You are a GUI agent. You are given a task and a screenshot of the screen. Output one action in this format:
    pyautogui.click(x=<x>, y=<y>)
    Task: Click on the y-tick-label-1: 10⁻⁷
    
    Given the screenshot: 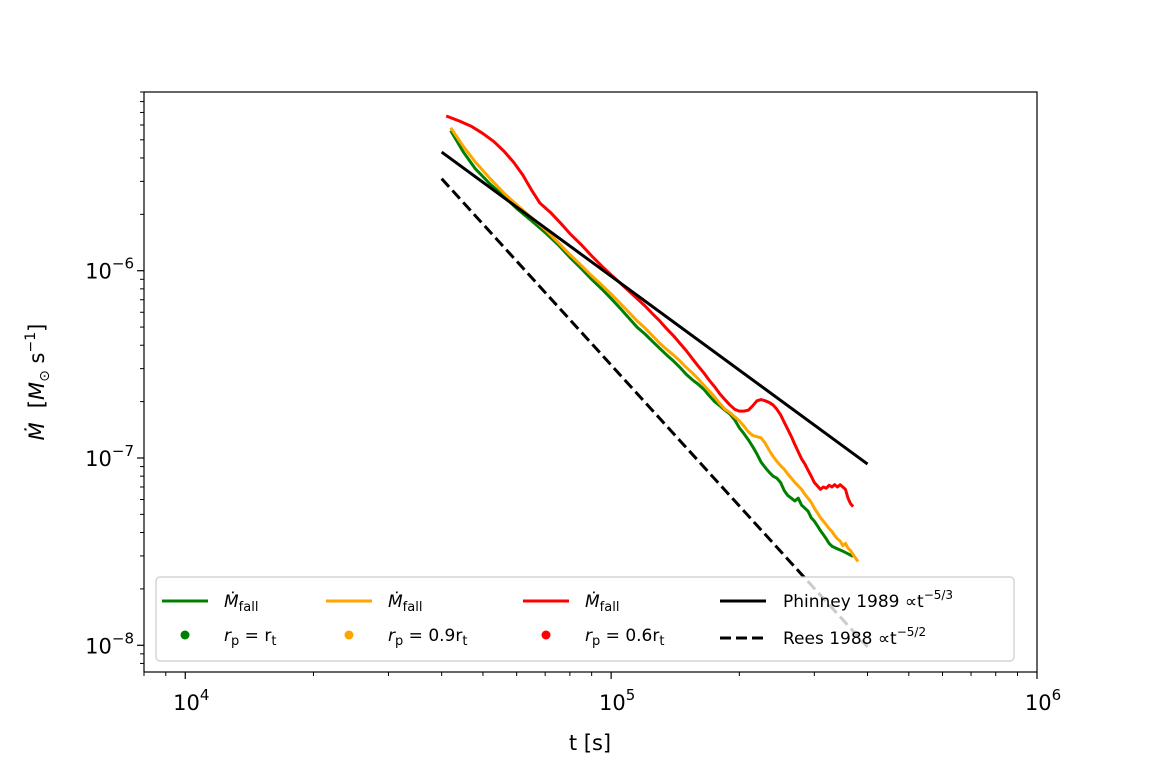 What is the action you would take?
    pyautogui.click(x=109, y=456)
    